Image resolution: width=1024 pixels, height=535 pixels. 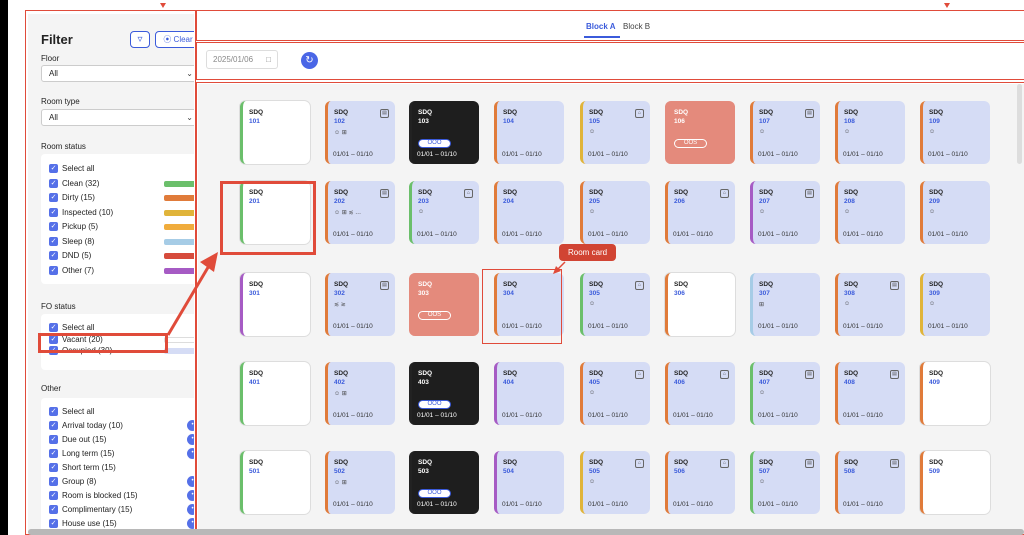 What do you see at coordinates (529, 304) in the screenshot?
I see `room-card: SDQ 304 01/01 – 01/10` at bounding box center [529, 304].